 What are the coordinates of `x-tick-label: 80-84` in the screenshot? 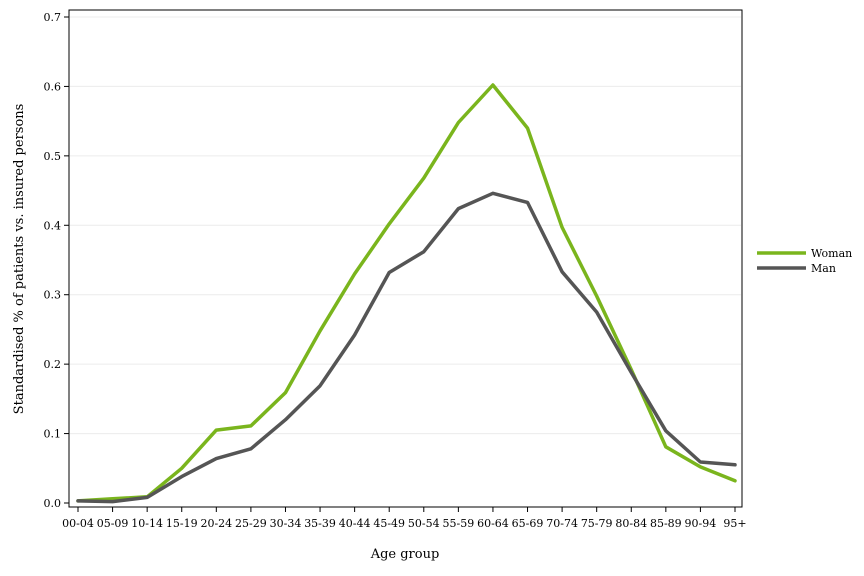 It's located at (631, 523).